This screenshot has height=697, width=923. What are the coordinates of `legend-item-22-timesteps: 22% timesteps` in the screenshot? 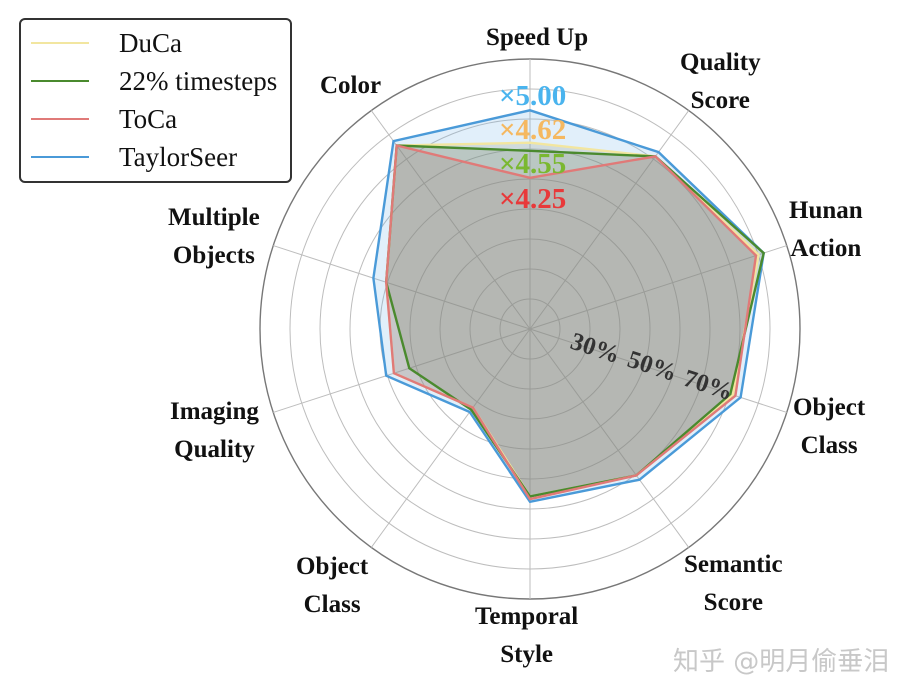 It's located at (154, 81).